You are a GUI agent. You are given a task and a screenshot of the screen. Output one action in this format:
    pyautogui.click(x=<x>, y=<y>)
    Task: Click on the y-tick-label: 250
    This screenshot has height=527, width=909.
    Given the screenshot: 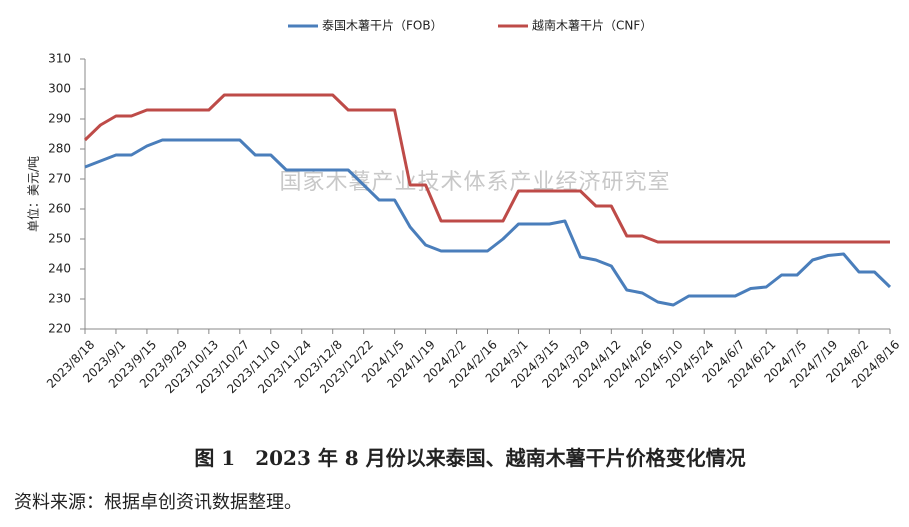 What is the action you would take?
    pyautogui.click(x=59, y=239)
    